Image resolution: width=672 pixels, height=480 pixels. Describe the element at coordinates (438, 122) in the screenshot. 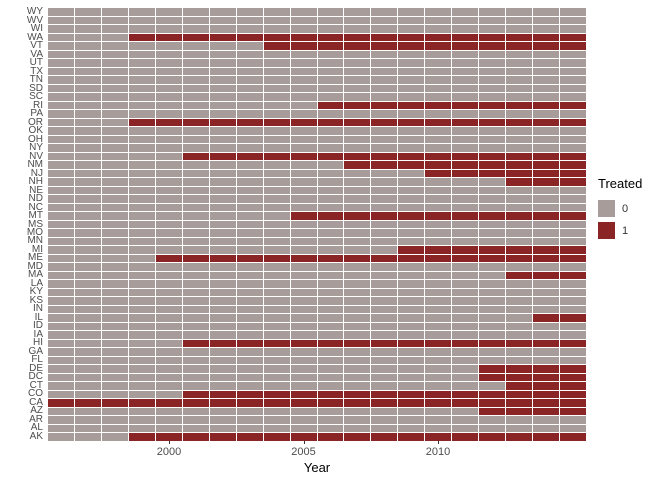

I see `tile-OR-2010` at that location.